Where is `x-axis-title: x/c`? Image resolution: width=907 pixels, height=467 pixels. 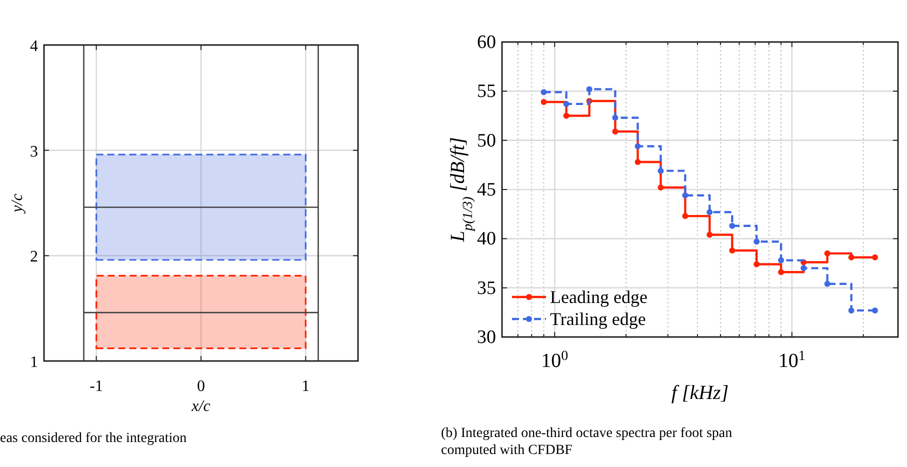 x-axis-title: x/c is located at coordinates (200, 406).